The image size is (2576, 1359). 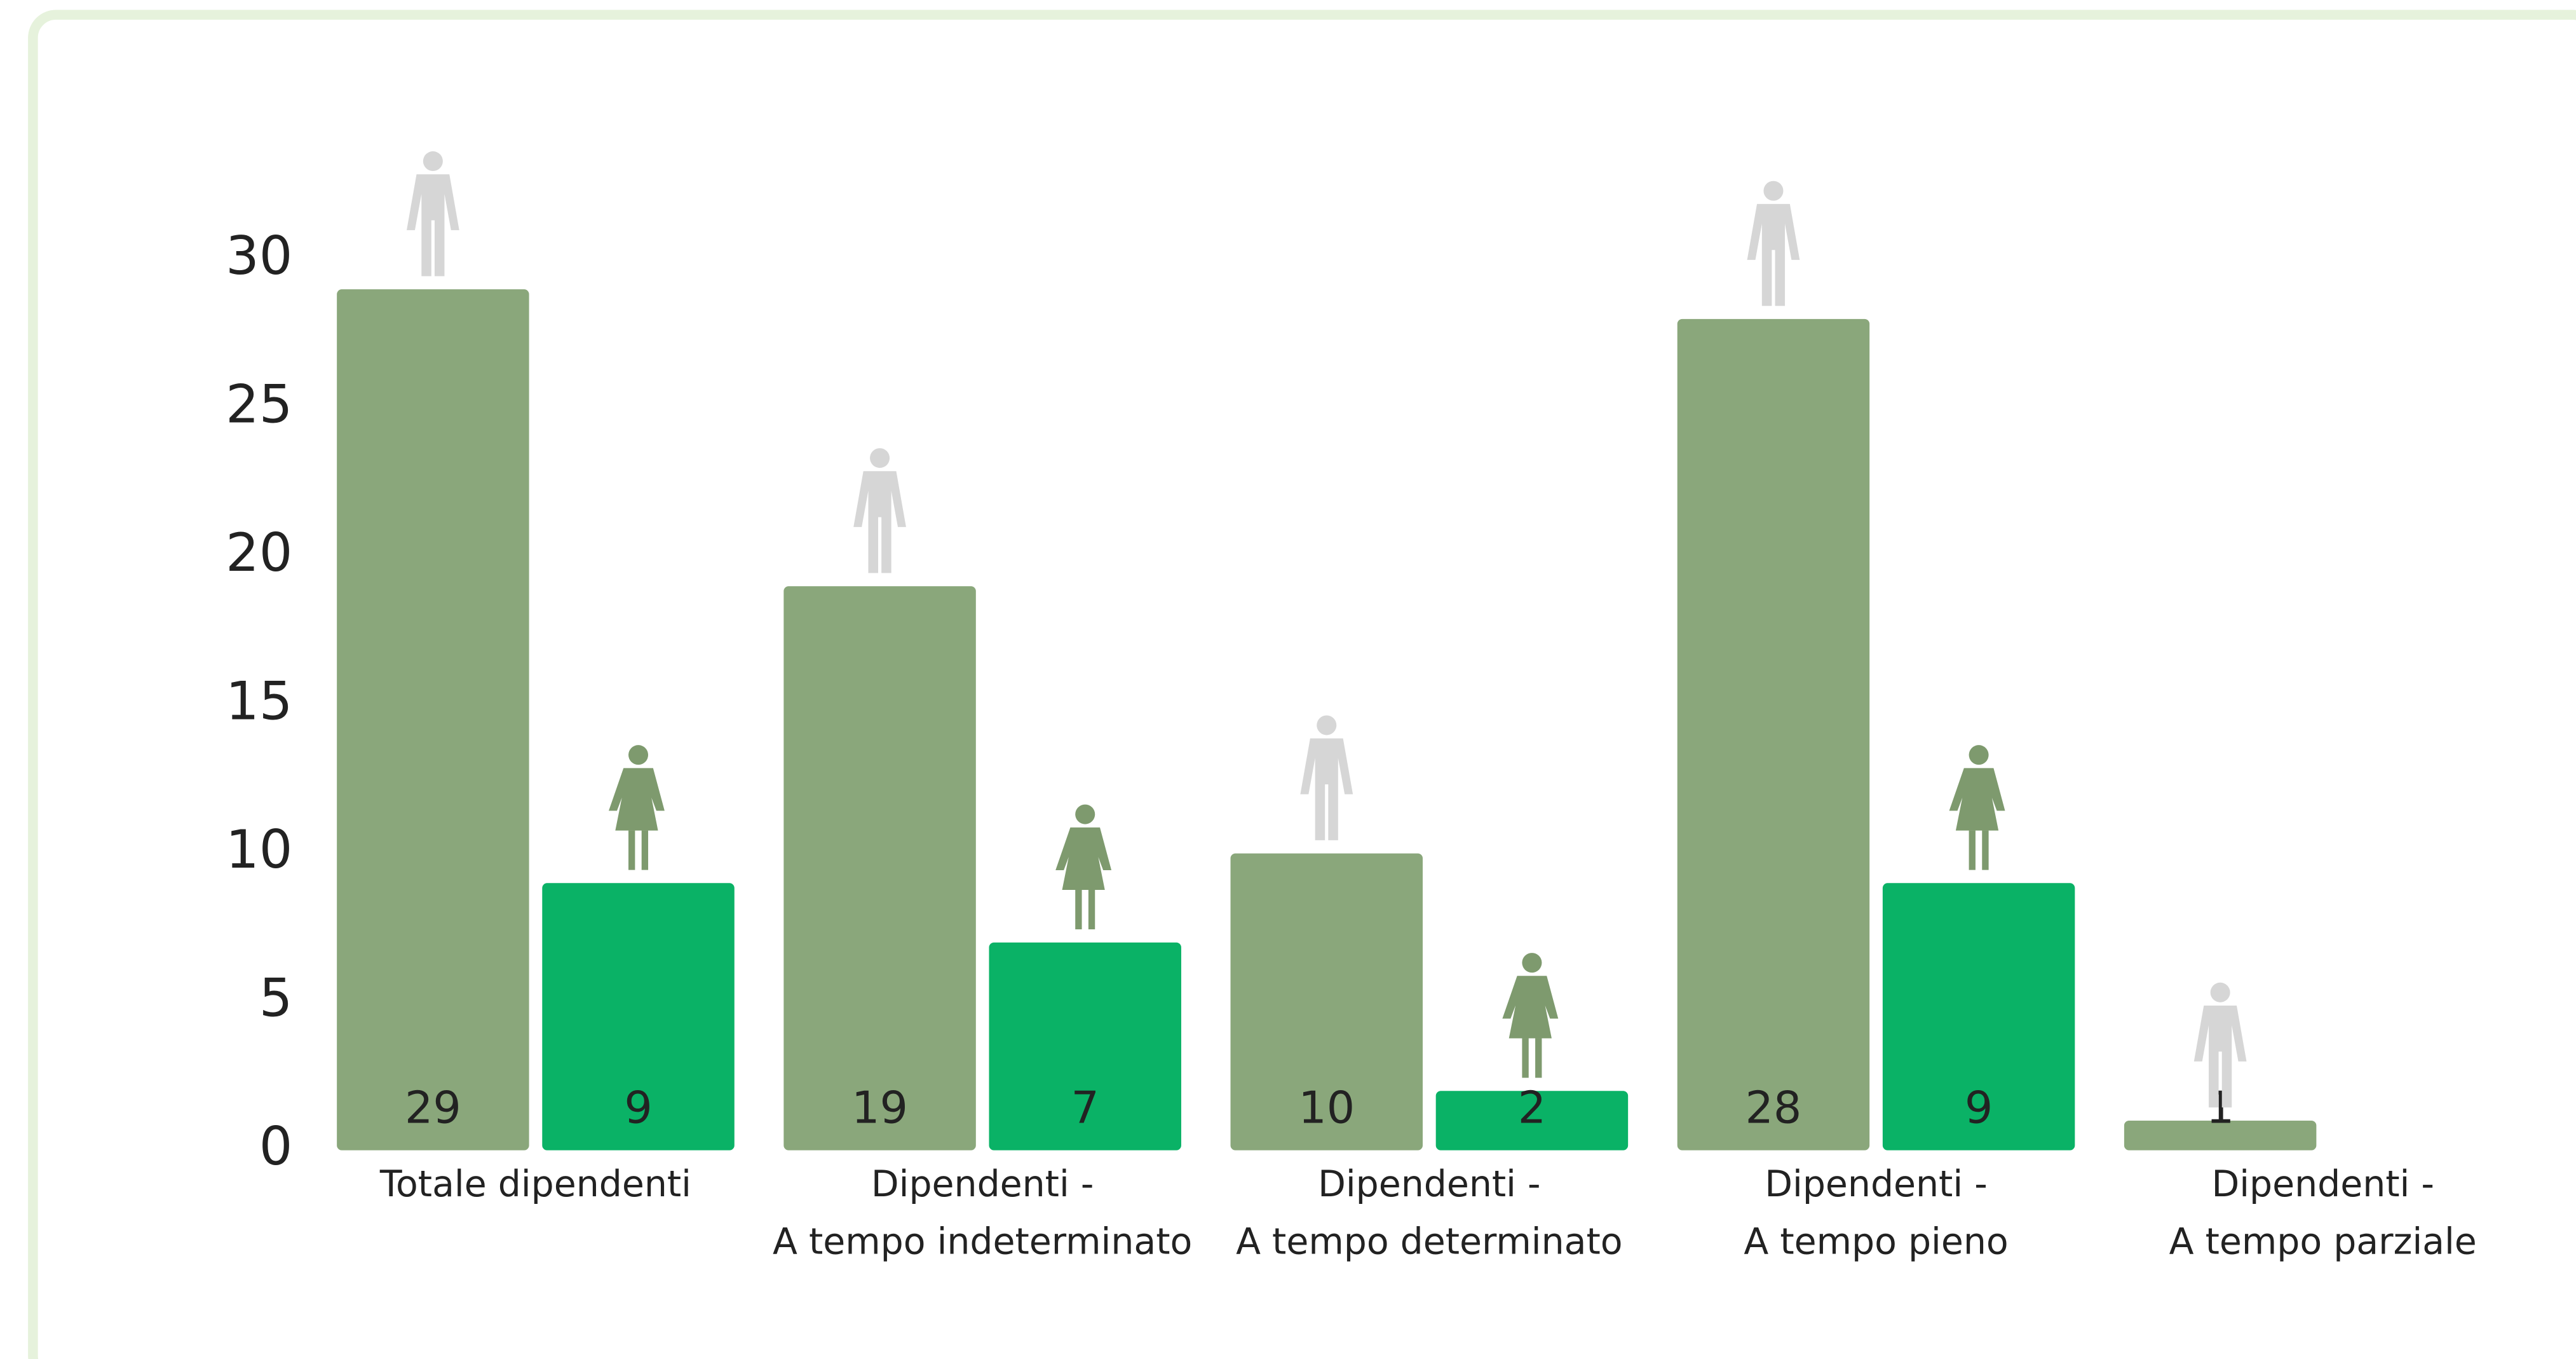 I want to click on value-label: 19, so click(x=879, y=1108).